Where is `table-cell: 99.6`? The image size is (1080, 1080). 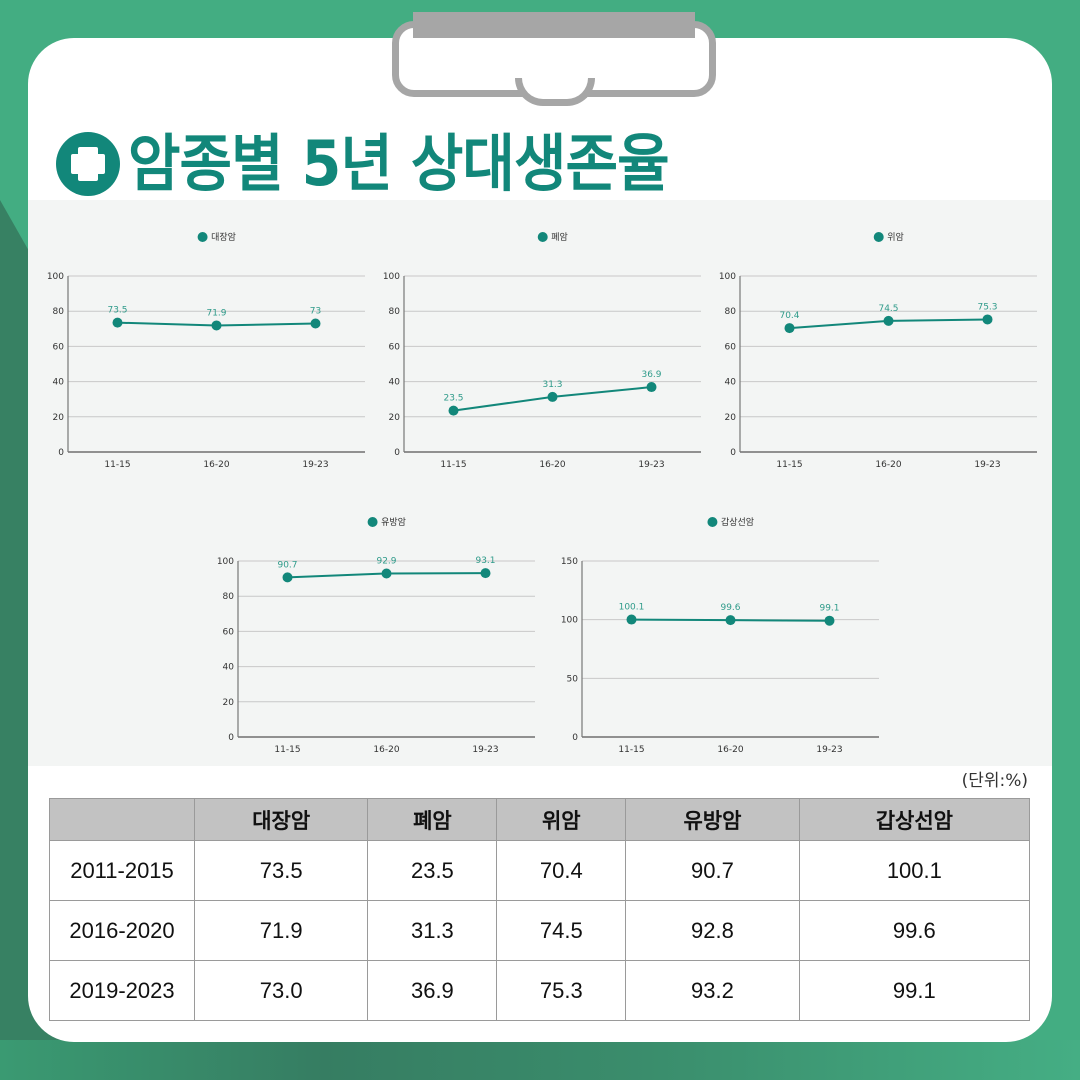
table-cell: 99.6 is located at coordinates (914, 930).